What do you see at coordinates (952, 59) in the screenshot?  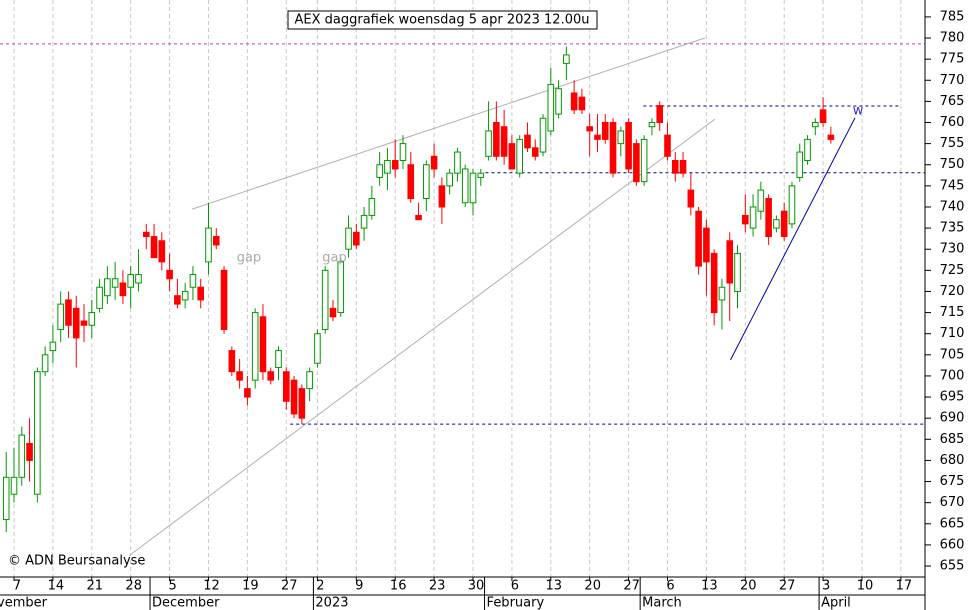 I see `y-tick-label: 775` at bounding box center [952, 59].